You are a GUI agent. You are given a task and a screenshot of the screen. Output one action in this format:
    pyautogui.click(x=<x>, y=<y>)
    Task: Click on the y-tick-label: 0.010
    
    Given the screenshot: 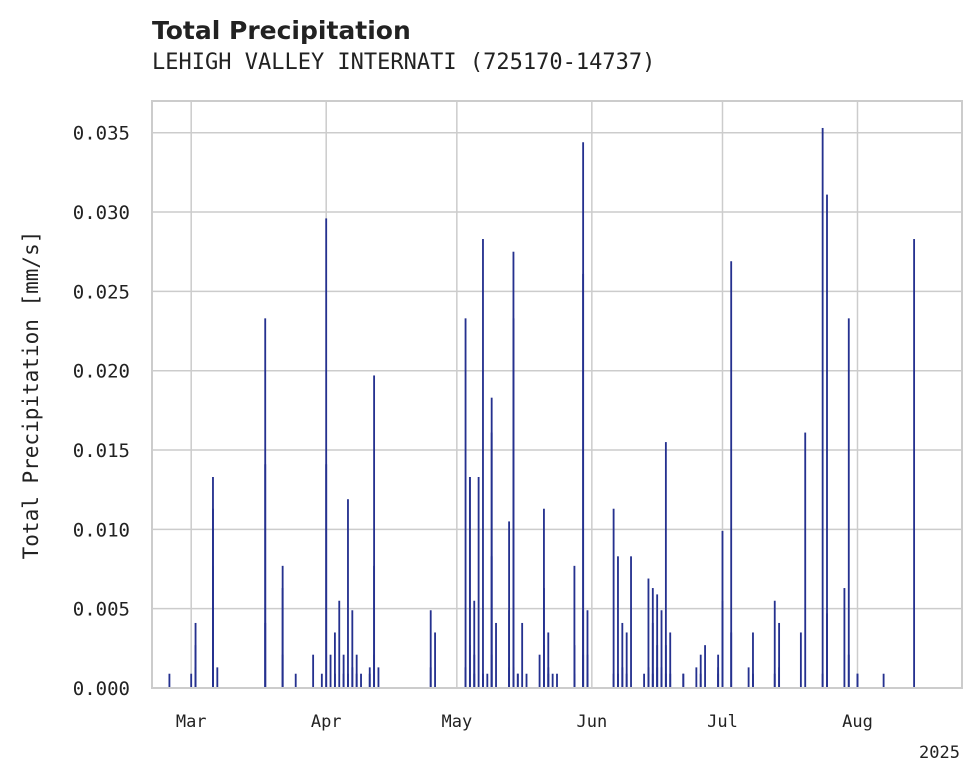 What is the action you would take?
    pyautogui.click(x=101, y=530)
    